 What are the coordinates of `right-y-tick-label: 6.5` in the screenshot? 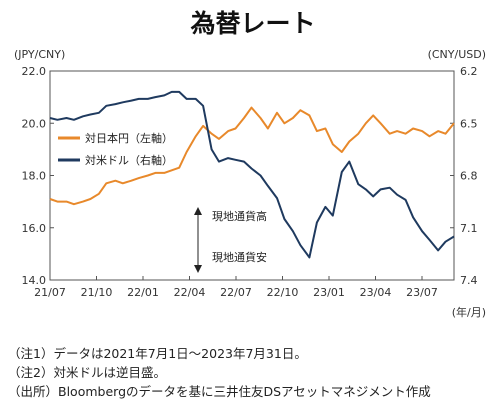 It's located at (469, 123).